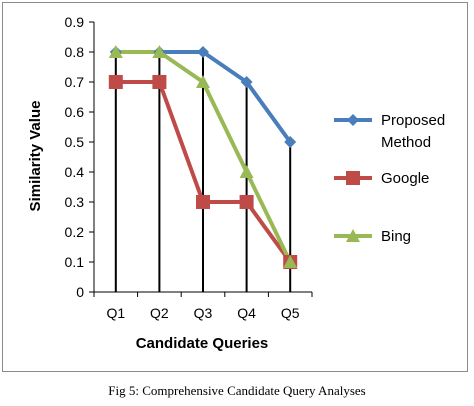 This screenshot has height=406, width=474. I want to click on legend-label: Proposed, so click(413, 120).